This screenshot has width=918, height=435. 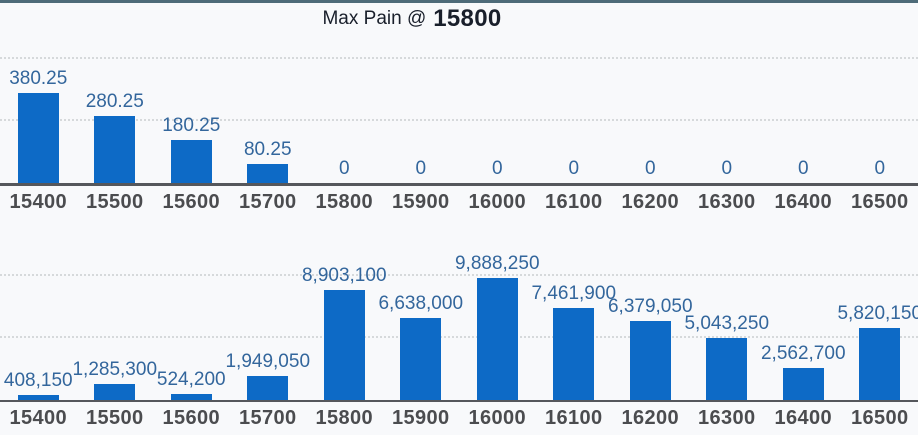 What do you see at coordinates (459, 184) in the screenshot?
I see `top-chart-x-axis-line` at bounding box center [459, 184].